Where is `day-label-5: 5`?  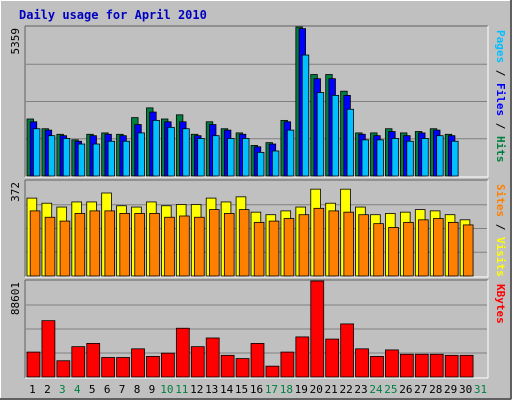 day-label-5: 5 is located at coordinates (92, 389).